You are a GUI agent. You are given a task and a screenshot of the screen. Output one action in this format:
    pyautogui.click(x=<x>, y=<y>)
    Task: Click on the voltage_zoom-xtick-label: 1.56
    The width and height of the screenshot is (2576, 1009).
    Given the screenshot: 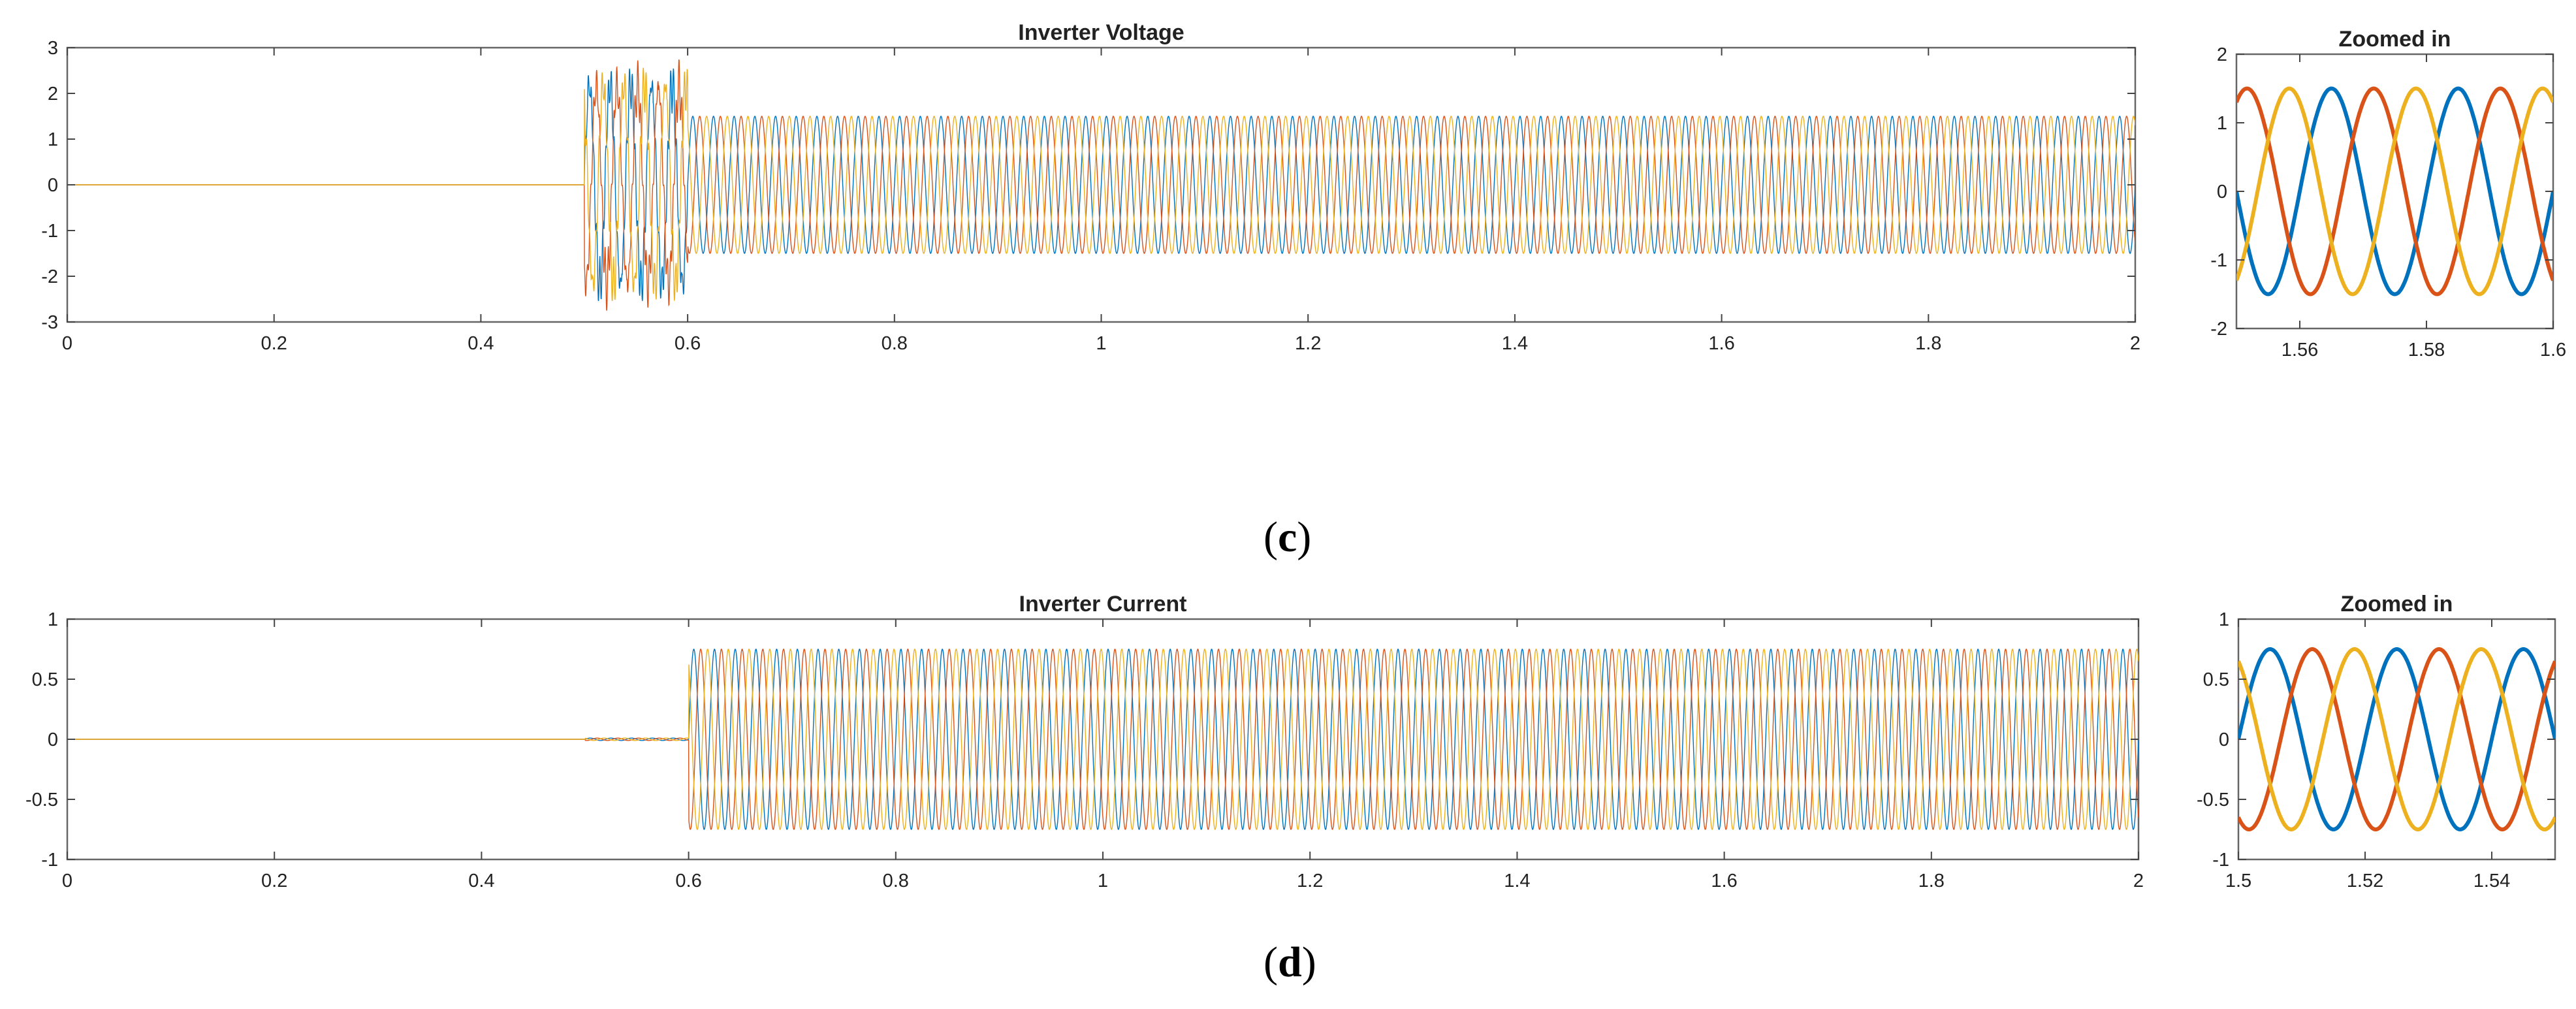 What is the action you would take?
    pyautogui.click(x=2300, y=350)
    